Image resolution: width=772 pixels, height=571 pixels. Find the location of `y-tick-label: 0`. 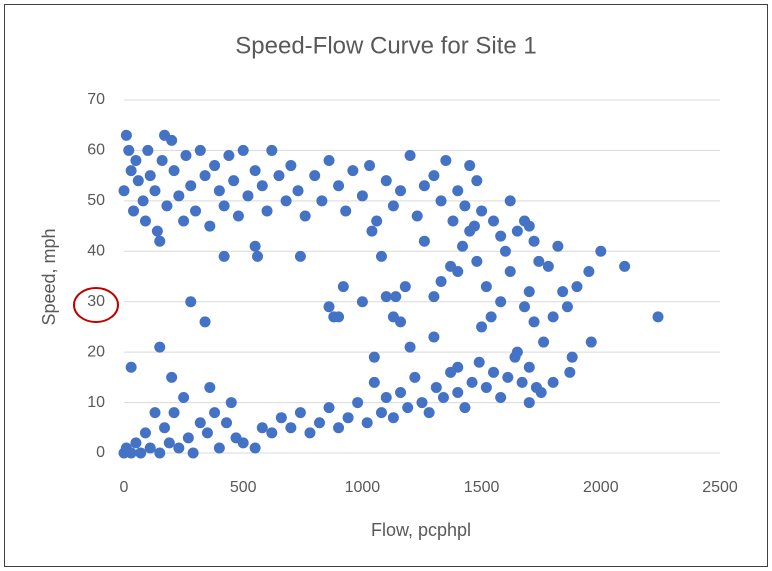

y-tick-label: 0 is located at coordinates (100, 452).